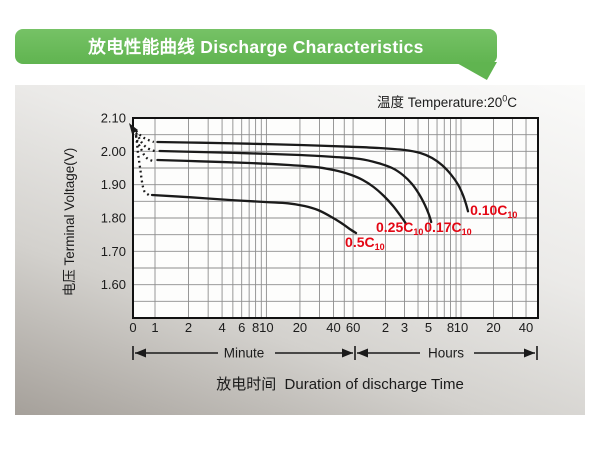 This screenshot has width=600, height=451. What do you see at coordinates (113, 151) in the screenshot?
I see `svg-text: 2.00` at bounding box center [113, 151].